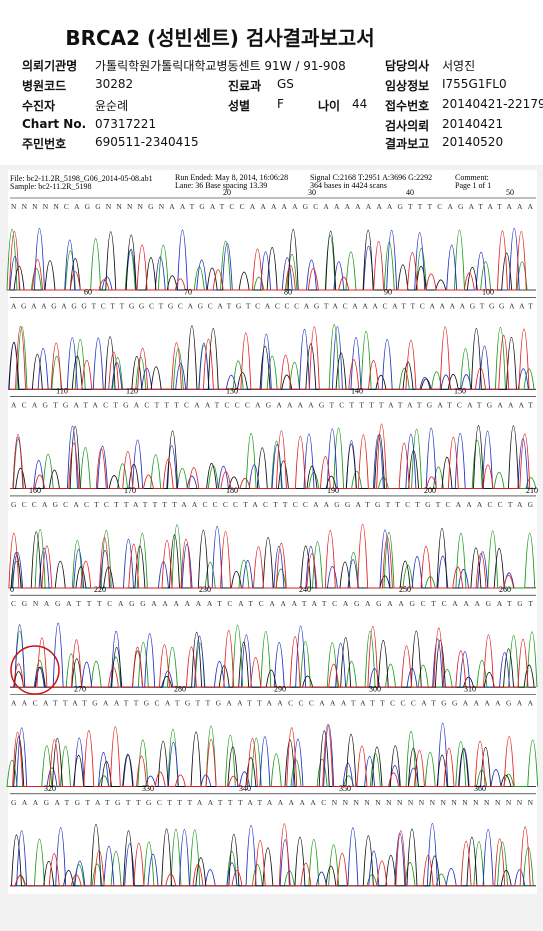 The width and height of the screenshot is (543, 931). I want to click on ruler-number: 80, so click(288, 291).